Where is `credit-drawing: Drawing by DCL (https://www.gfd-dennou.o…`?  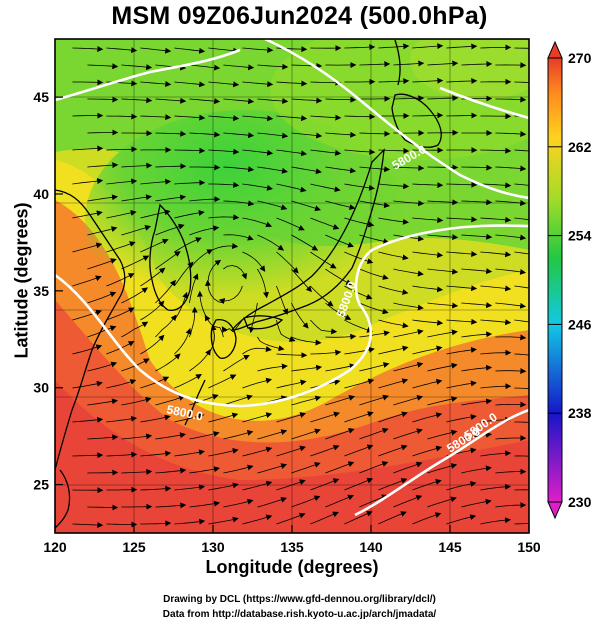
credit-drawing: Drawing by DCL (https://www.gfd-dennou.o… is located at coordinates (299, 599).